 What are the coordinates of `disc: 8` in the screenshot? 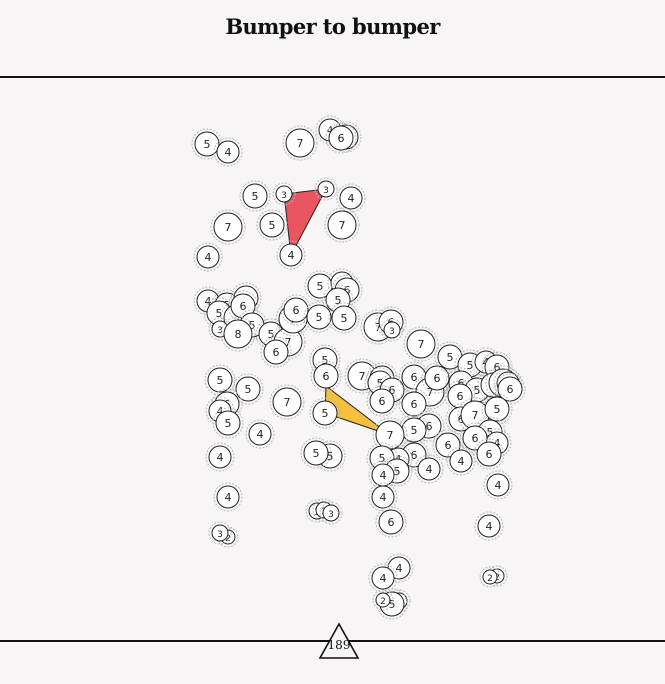 It's located at (238, 334).